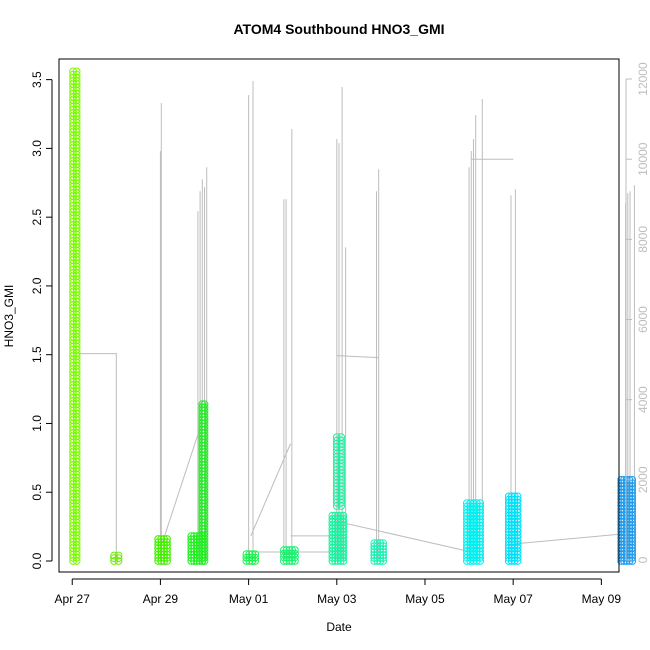 The image size is (650, 650). I want to click on y-tick-label: 3.5, so click(37, 79).